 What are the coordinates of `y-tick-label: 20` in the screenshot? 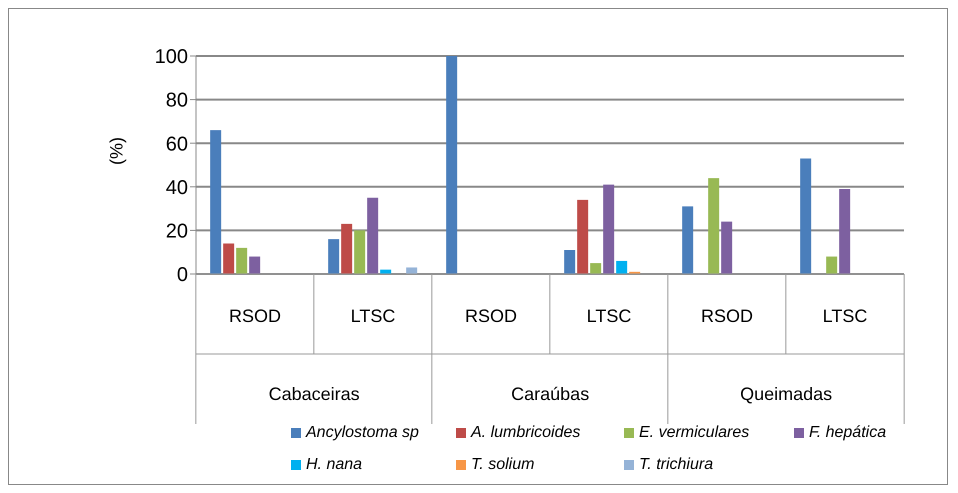 It's located at (177, 231).